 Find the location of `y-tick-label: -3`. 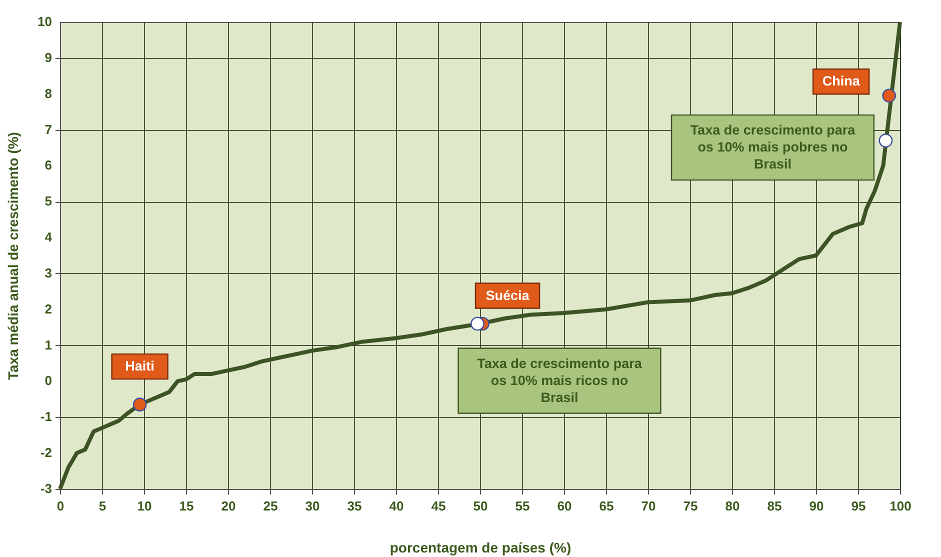

y-tick-label: -3 is located at coordinates (46, 488).